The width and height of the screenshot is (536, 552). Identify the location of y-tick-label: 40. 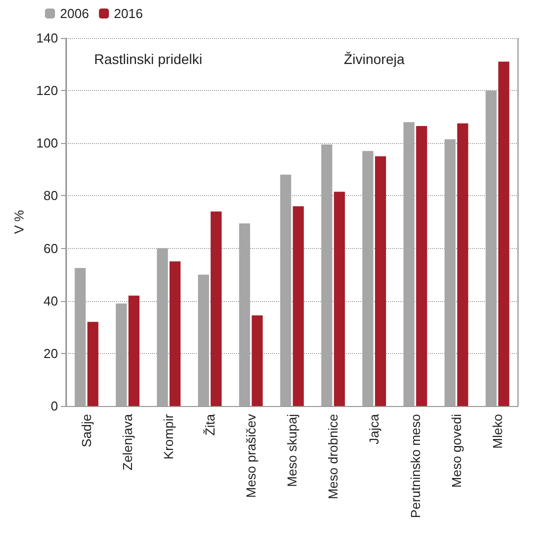
(51, 300).